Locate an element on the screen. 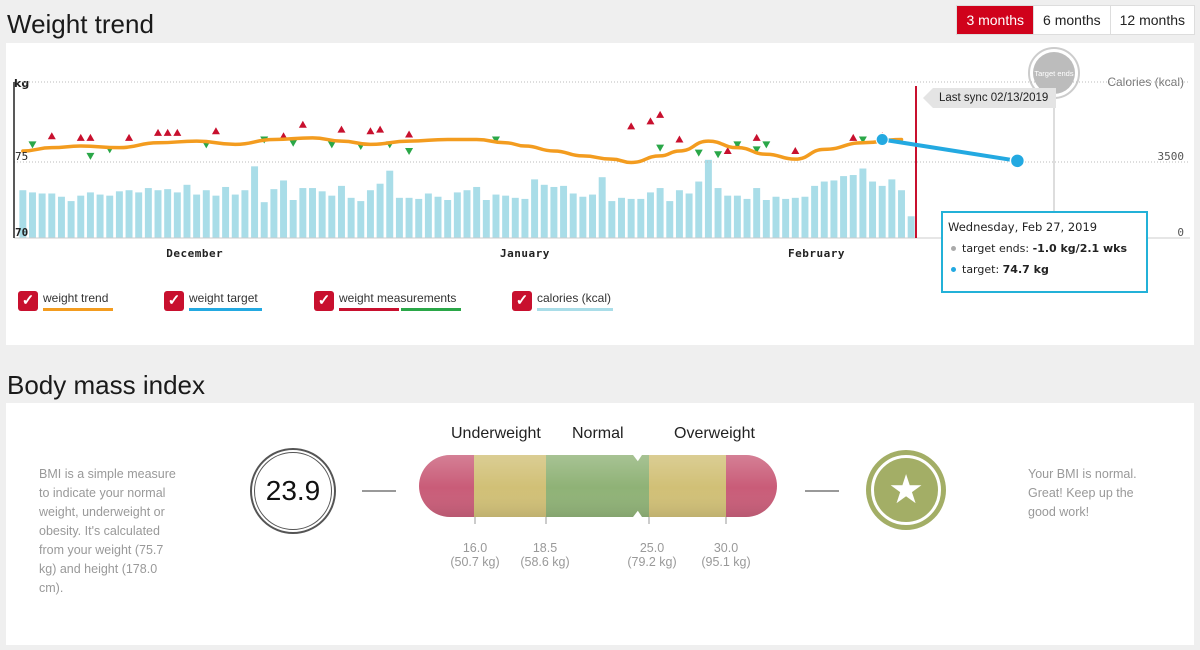  tick-kg-value: (50.7 kg) is located at coordinates (475, 562).